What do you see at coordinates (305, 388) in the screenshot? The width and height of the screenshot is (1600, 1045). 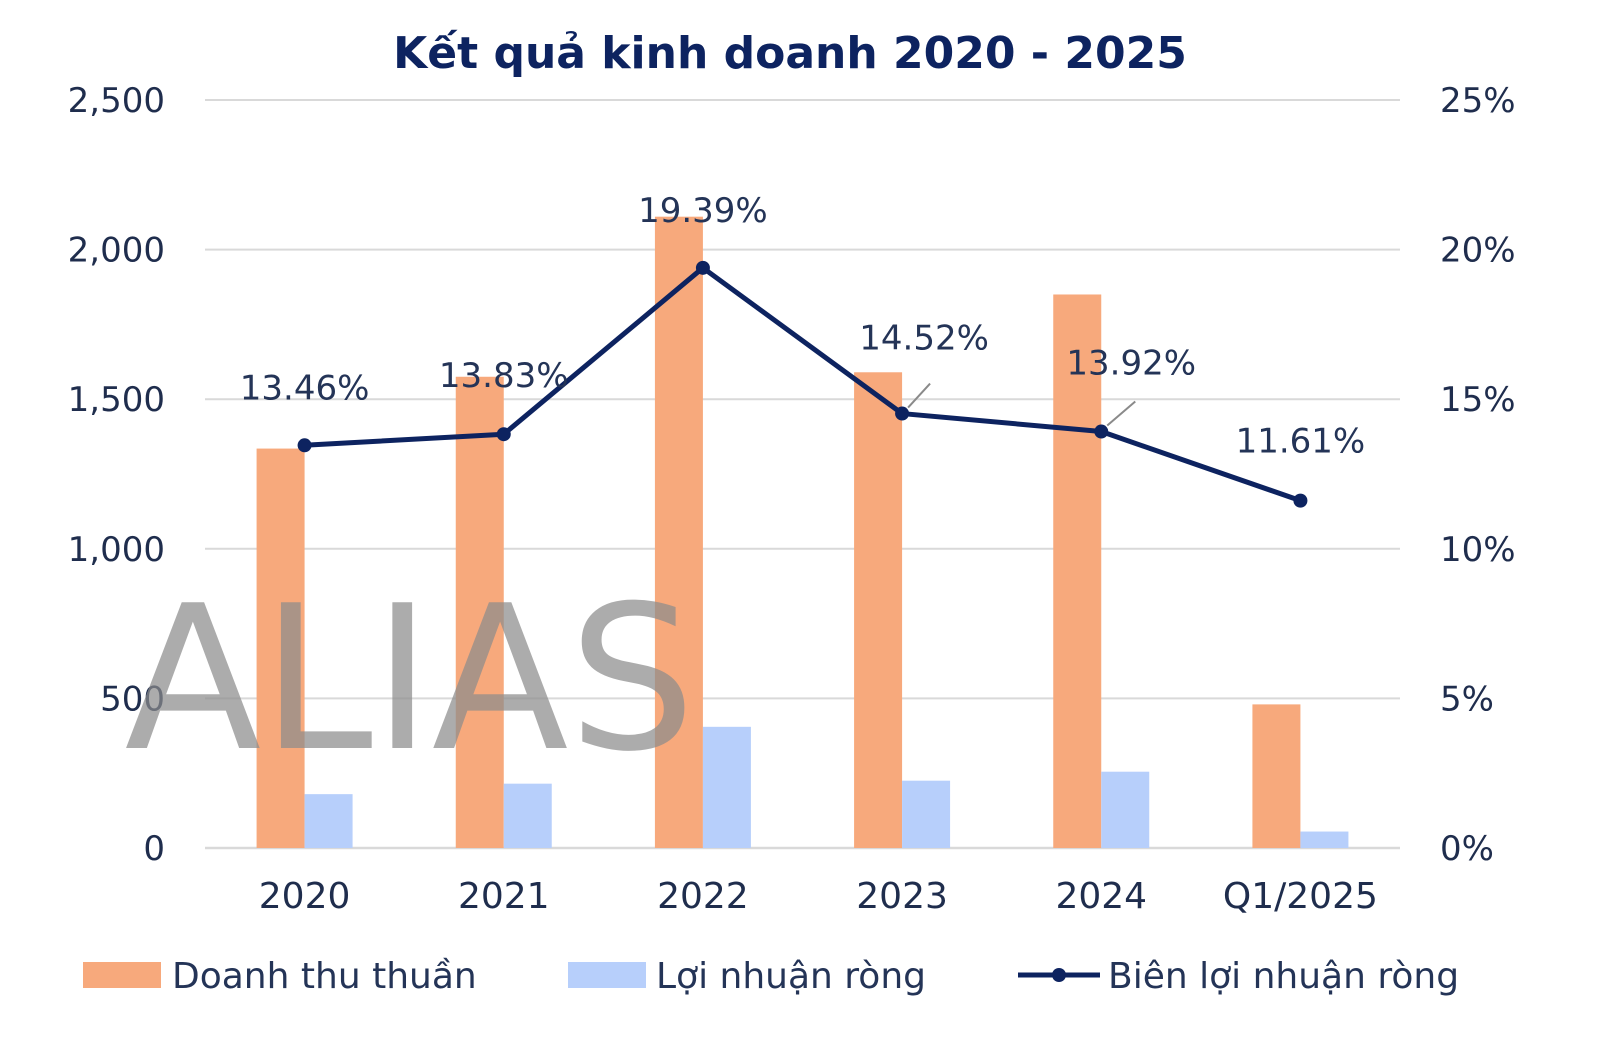 I see `net-margin-label: 13.46%` at bounding box center [305, 388].